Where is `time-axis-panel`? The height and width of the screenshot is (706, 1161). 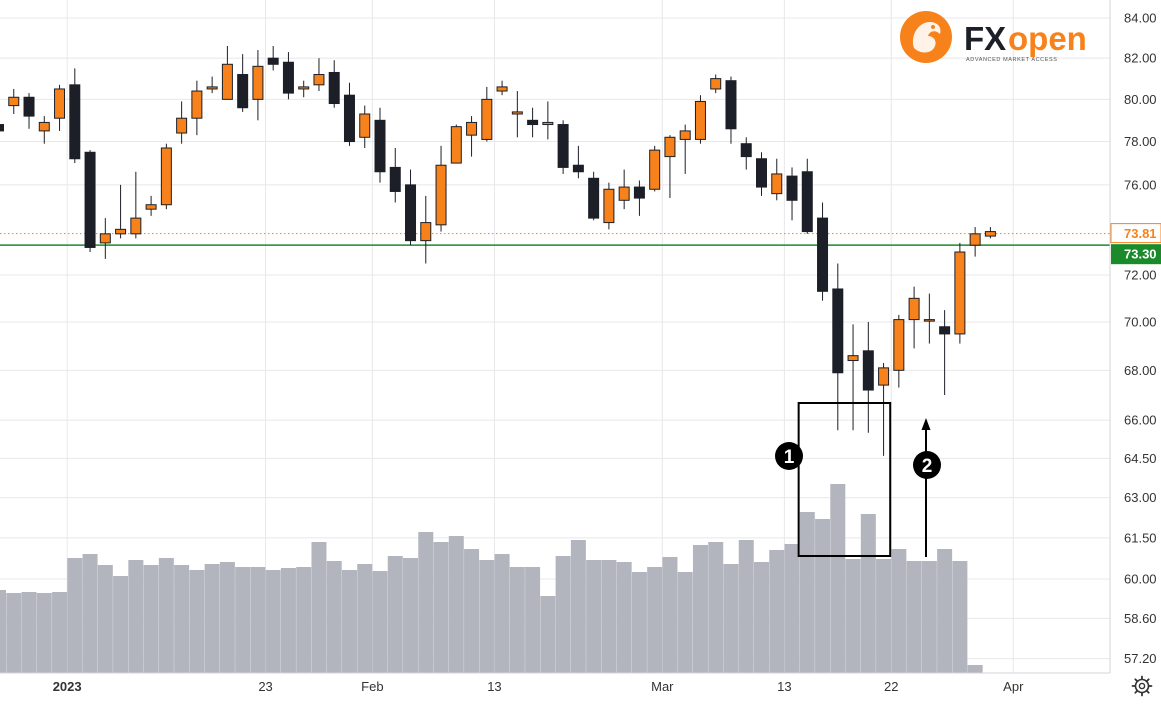 time-axis-panel is located at coordinates (555, 687).